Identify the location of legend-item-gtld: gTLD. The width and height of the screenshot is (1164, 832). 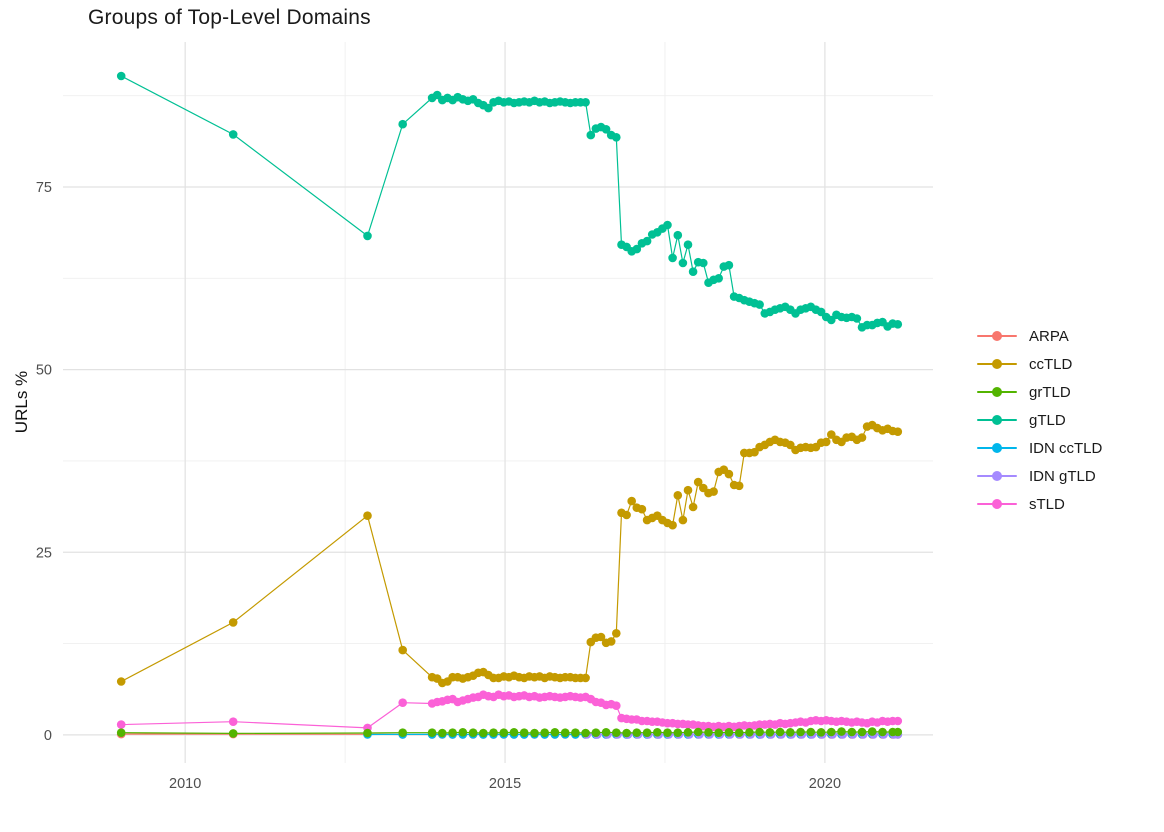
(1038, 420).